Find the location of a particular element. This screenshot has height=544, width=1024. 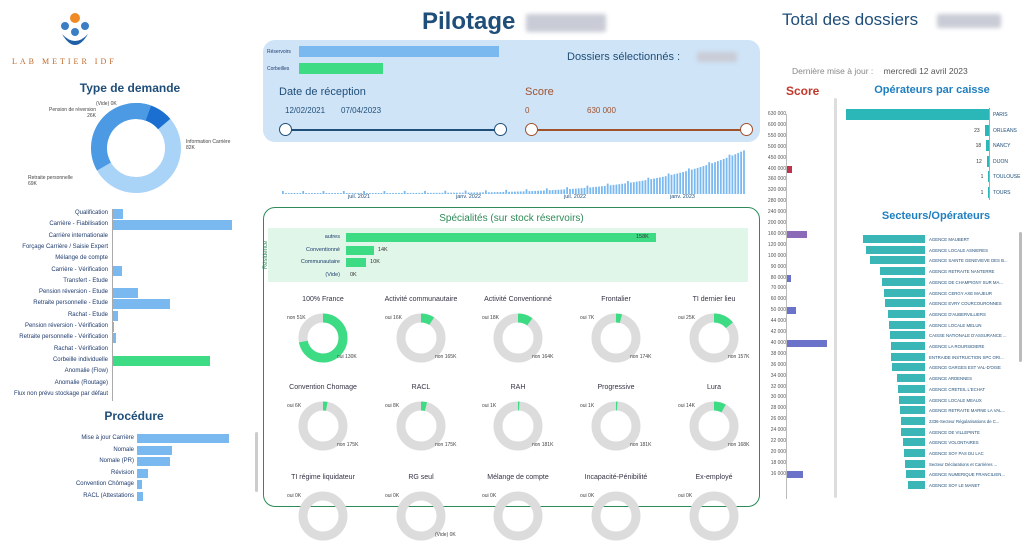

procedure-row: Nomale (PR) is located at coordinates (120, 462).